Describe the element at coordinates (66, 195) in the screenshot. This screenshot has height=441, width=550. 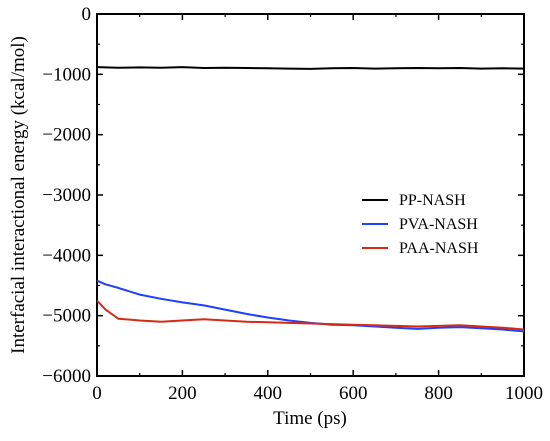
I see `y-tick-label: −3000` at that location.